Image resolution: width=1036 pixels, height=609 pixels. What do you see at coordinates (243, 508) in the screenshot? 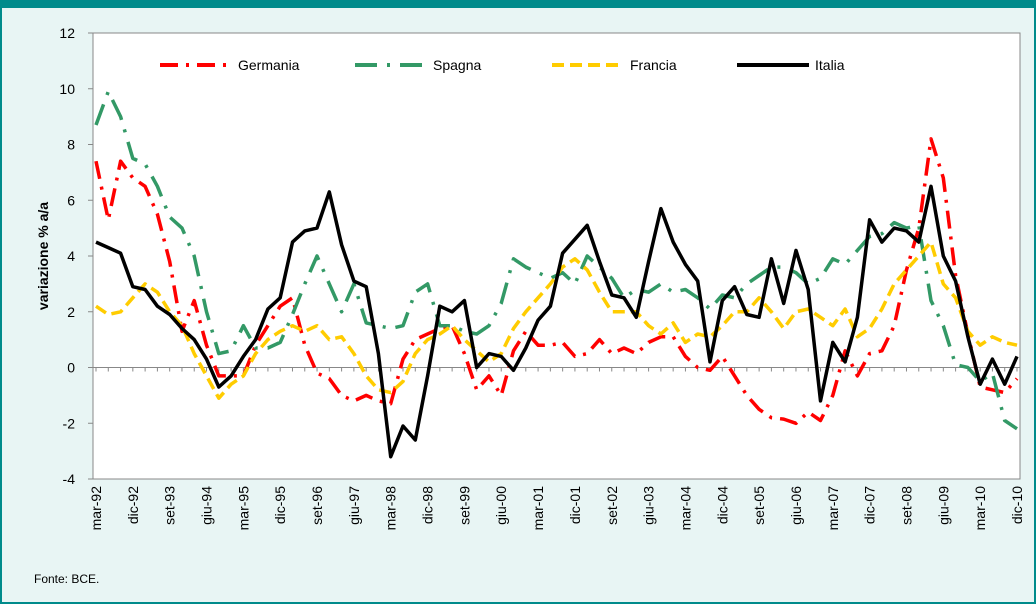
I see `x-tick-label: mar-95` at bounding box center [243, 508].